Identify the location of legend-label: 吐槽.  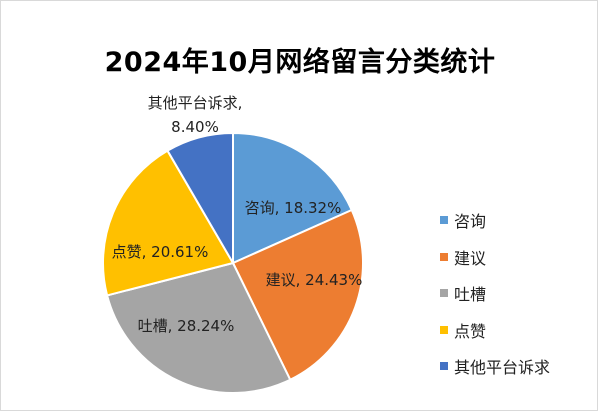
(470, 295).